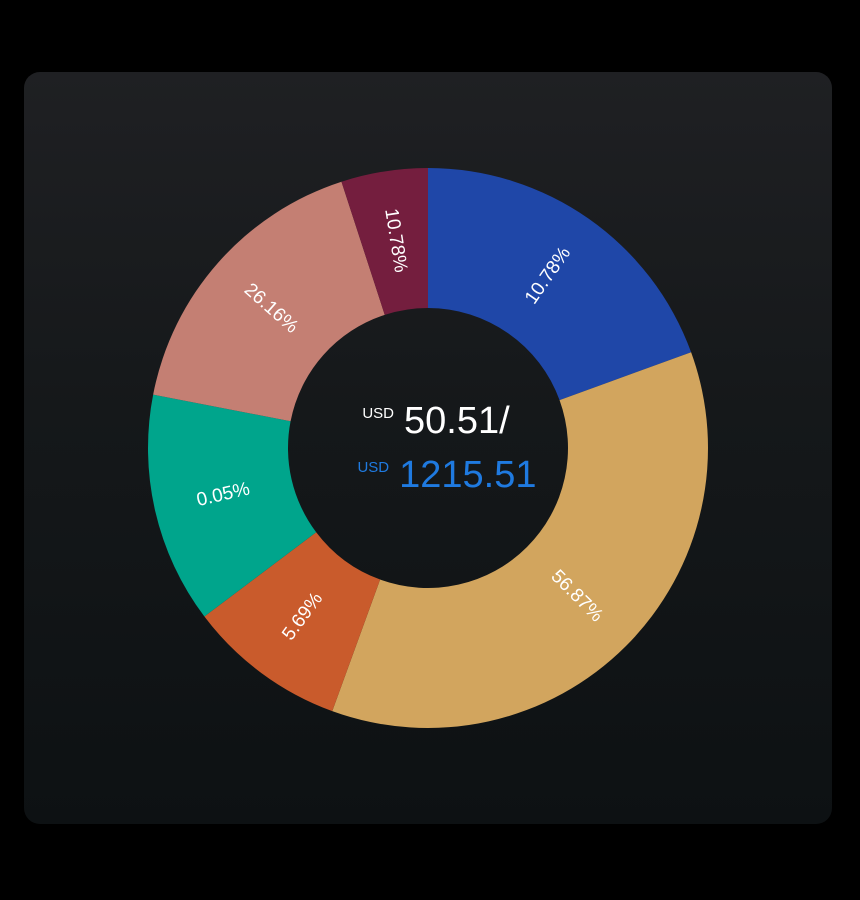  What do you see at coordinates (457, 421) in the screenshot?
I see `spent-value: 50.51/` at bounding box center [457, 421].